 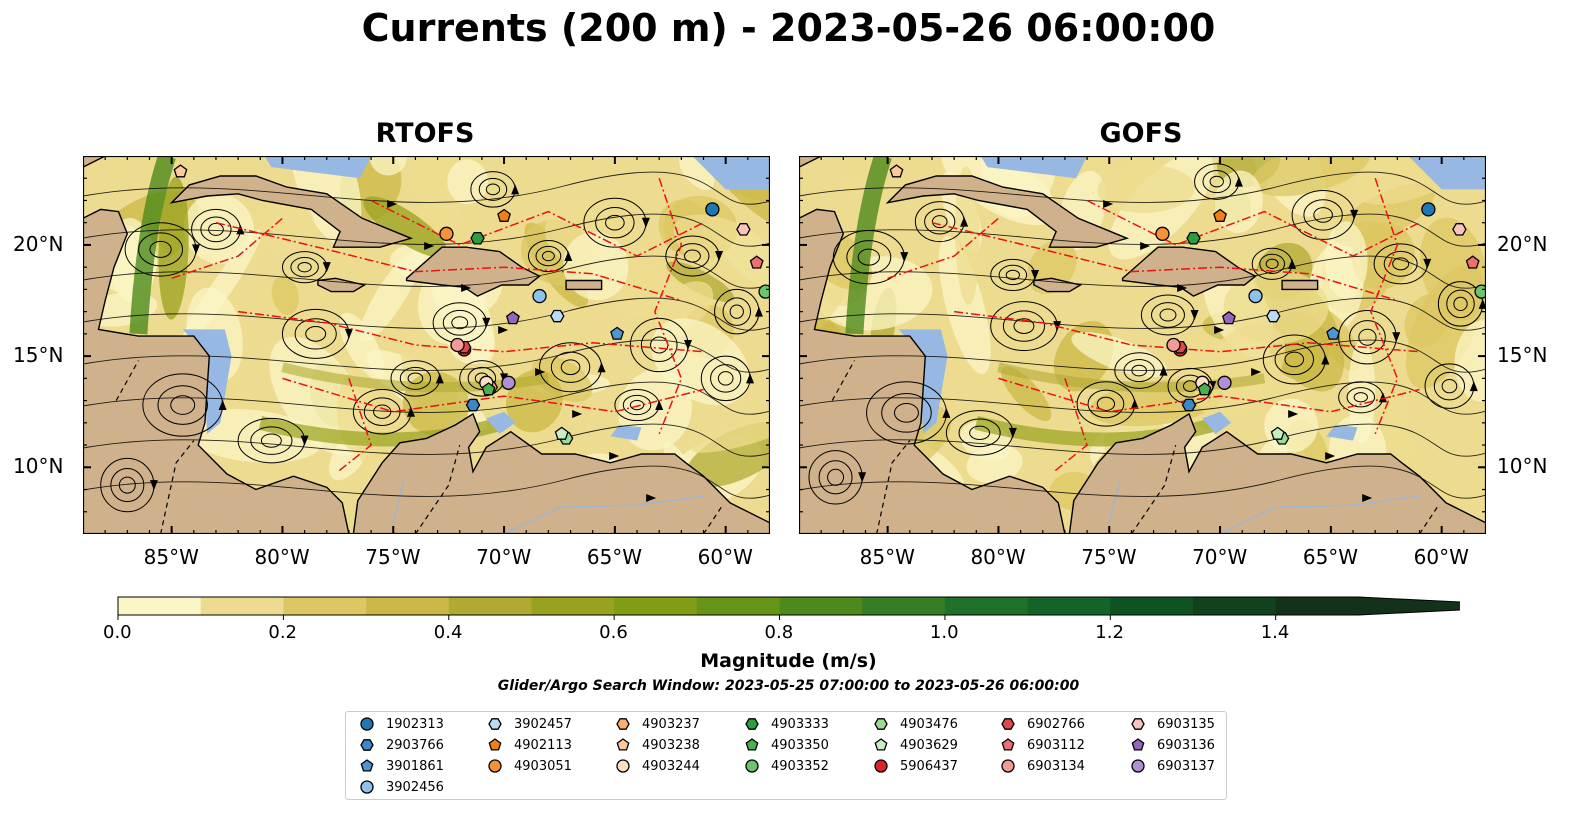 I want to click on legend-item-3902456: 3902456, so click(x=401, y=787).